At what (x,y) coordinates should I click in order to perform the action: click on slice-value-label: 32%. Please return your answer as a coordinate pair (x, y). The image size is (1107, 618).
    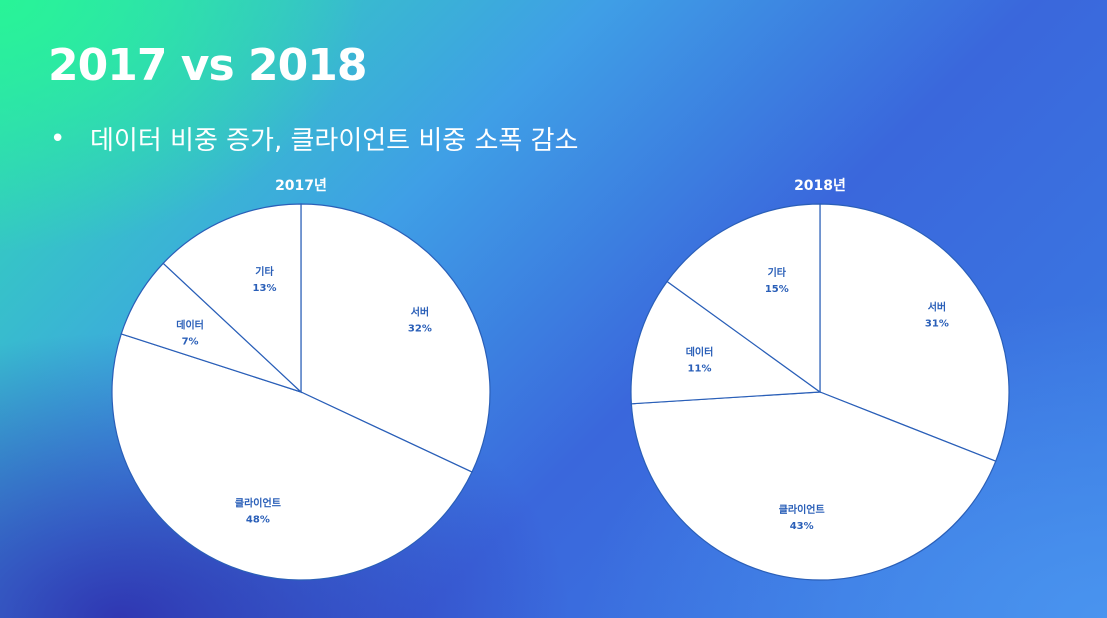
    Looking at the image, I should click on (420, 329).